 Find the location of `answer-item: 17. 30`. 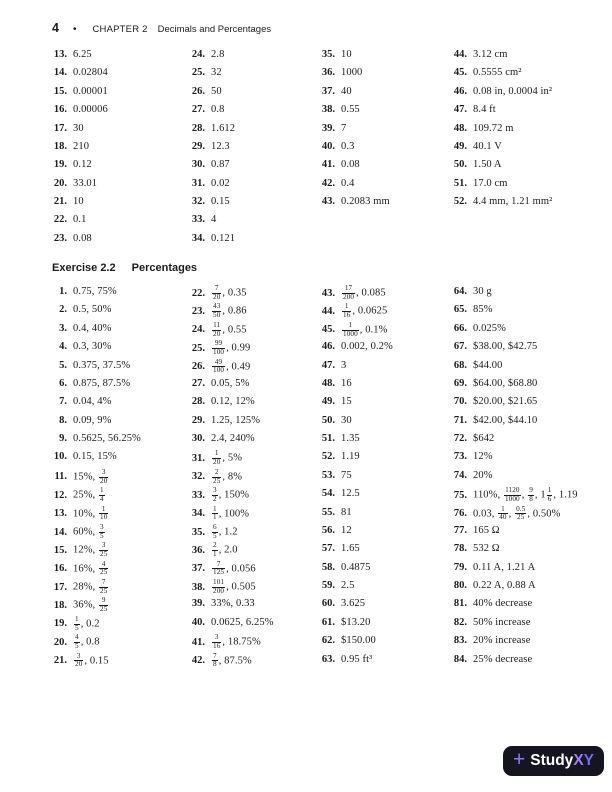

answer-item: 17. 30 is located at coordinates (115, 128).